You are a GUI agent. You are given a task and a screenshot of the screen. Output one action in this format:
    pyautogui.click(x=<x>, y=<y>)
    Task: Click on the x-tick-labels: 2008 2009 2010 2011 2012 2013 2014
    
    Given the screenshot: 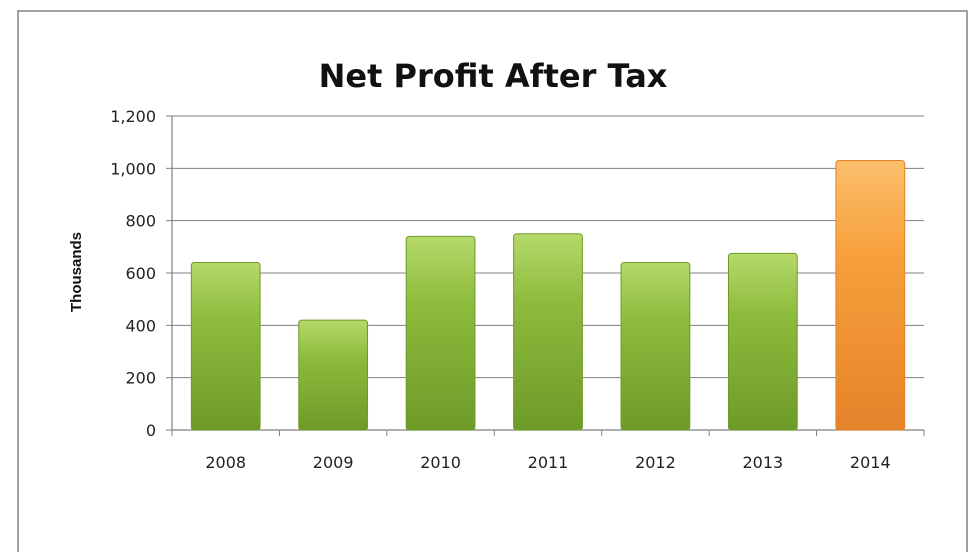 What is the action you would take?
    pyautogui.click(x=547, y=462)
    